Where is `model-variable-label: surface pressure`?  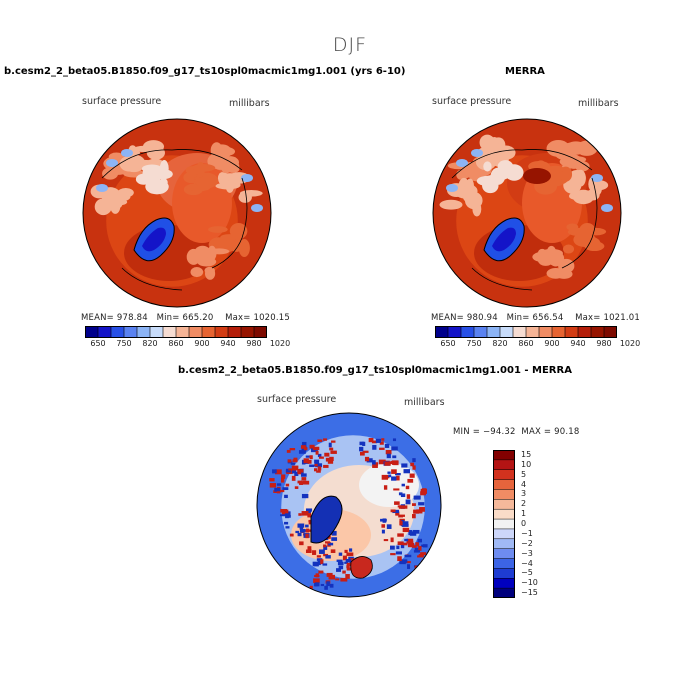
model-variable-label: surface pressure is located at coordinates (122, 101).